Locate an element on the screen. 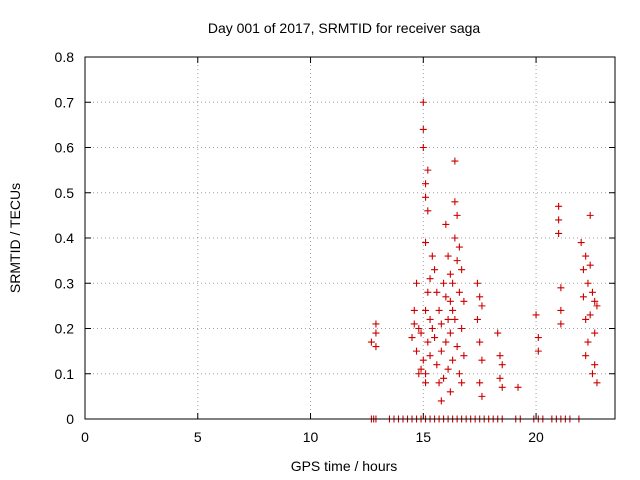 This screenshot has height=480, width=640. y-tick-label: 0.5 is located at coordinates (65, 193).